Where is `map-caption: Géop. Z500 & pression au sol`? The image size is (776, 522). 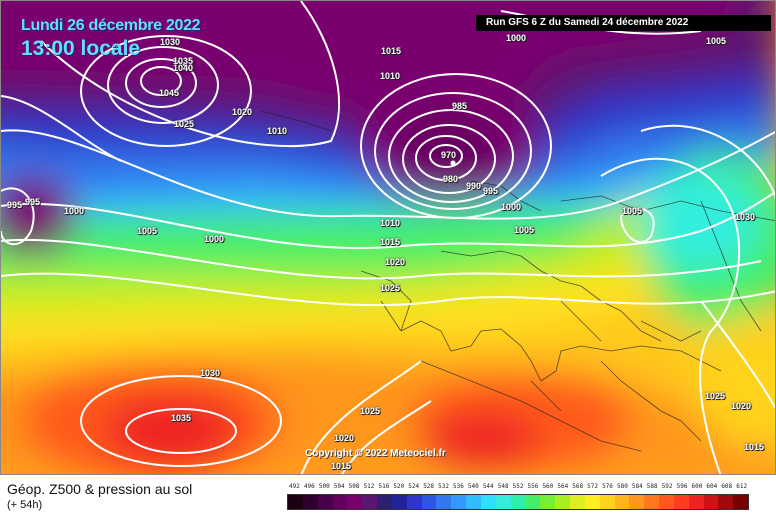
map-caption: Géop. Z500 & pression au sol is located at coordinates (100, 489).